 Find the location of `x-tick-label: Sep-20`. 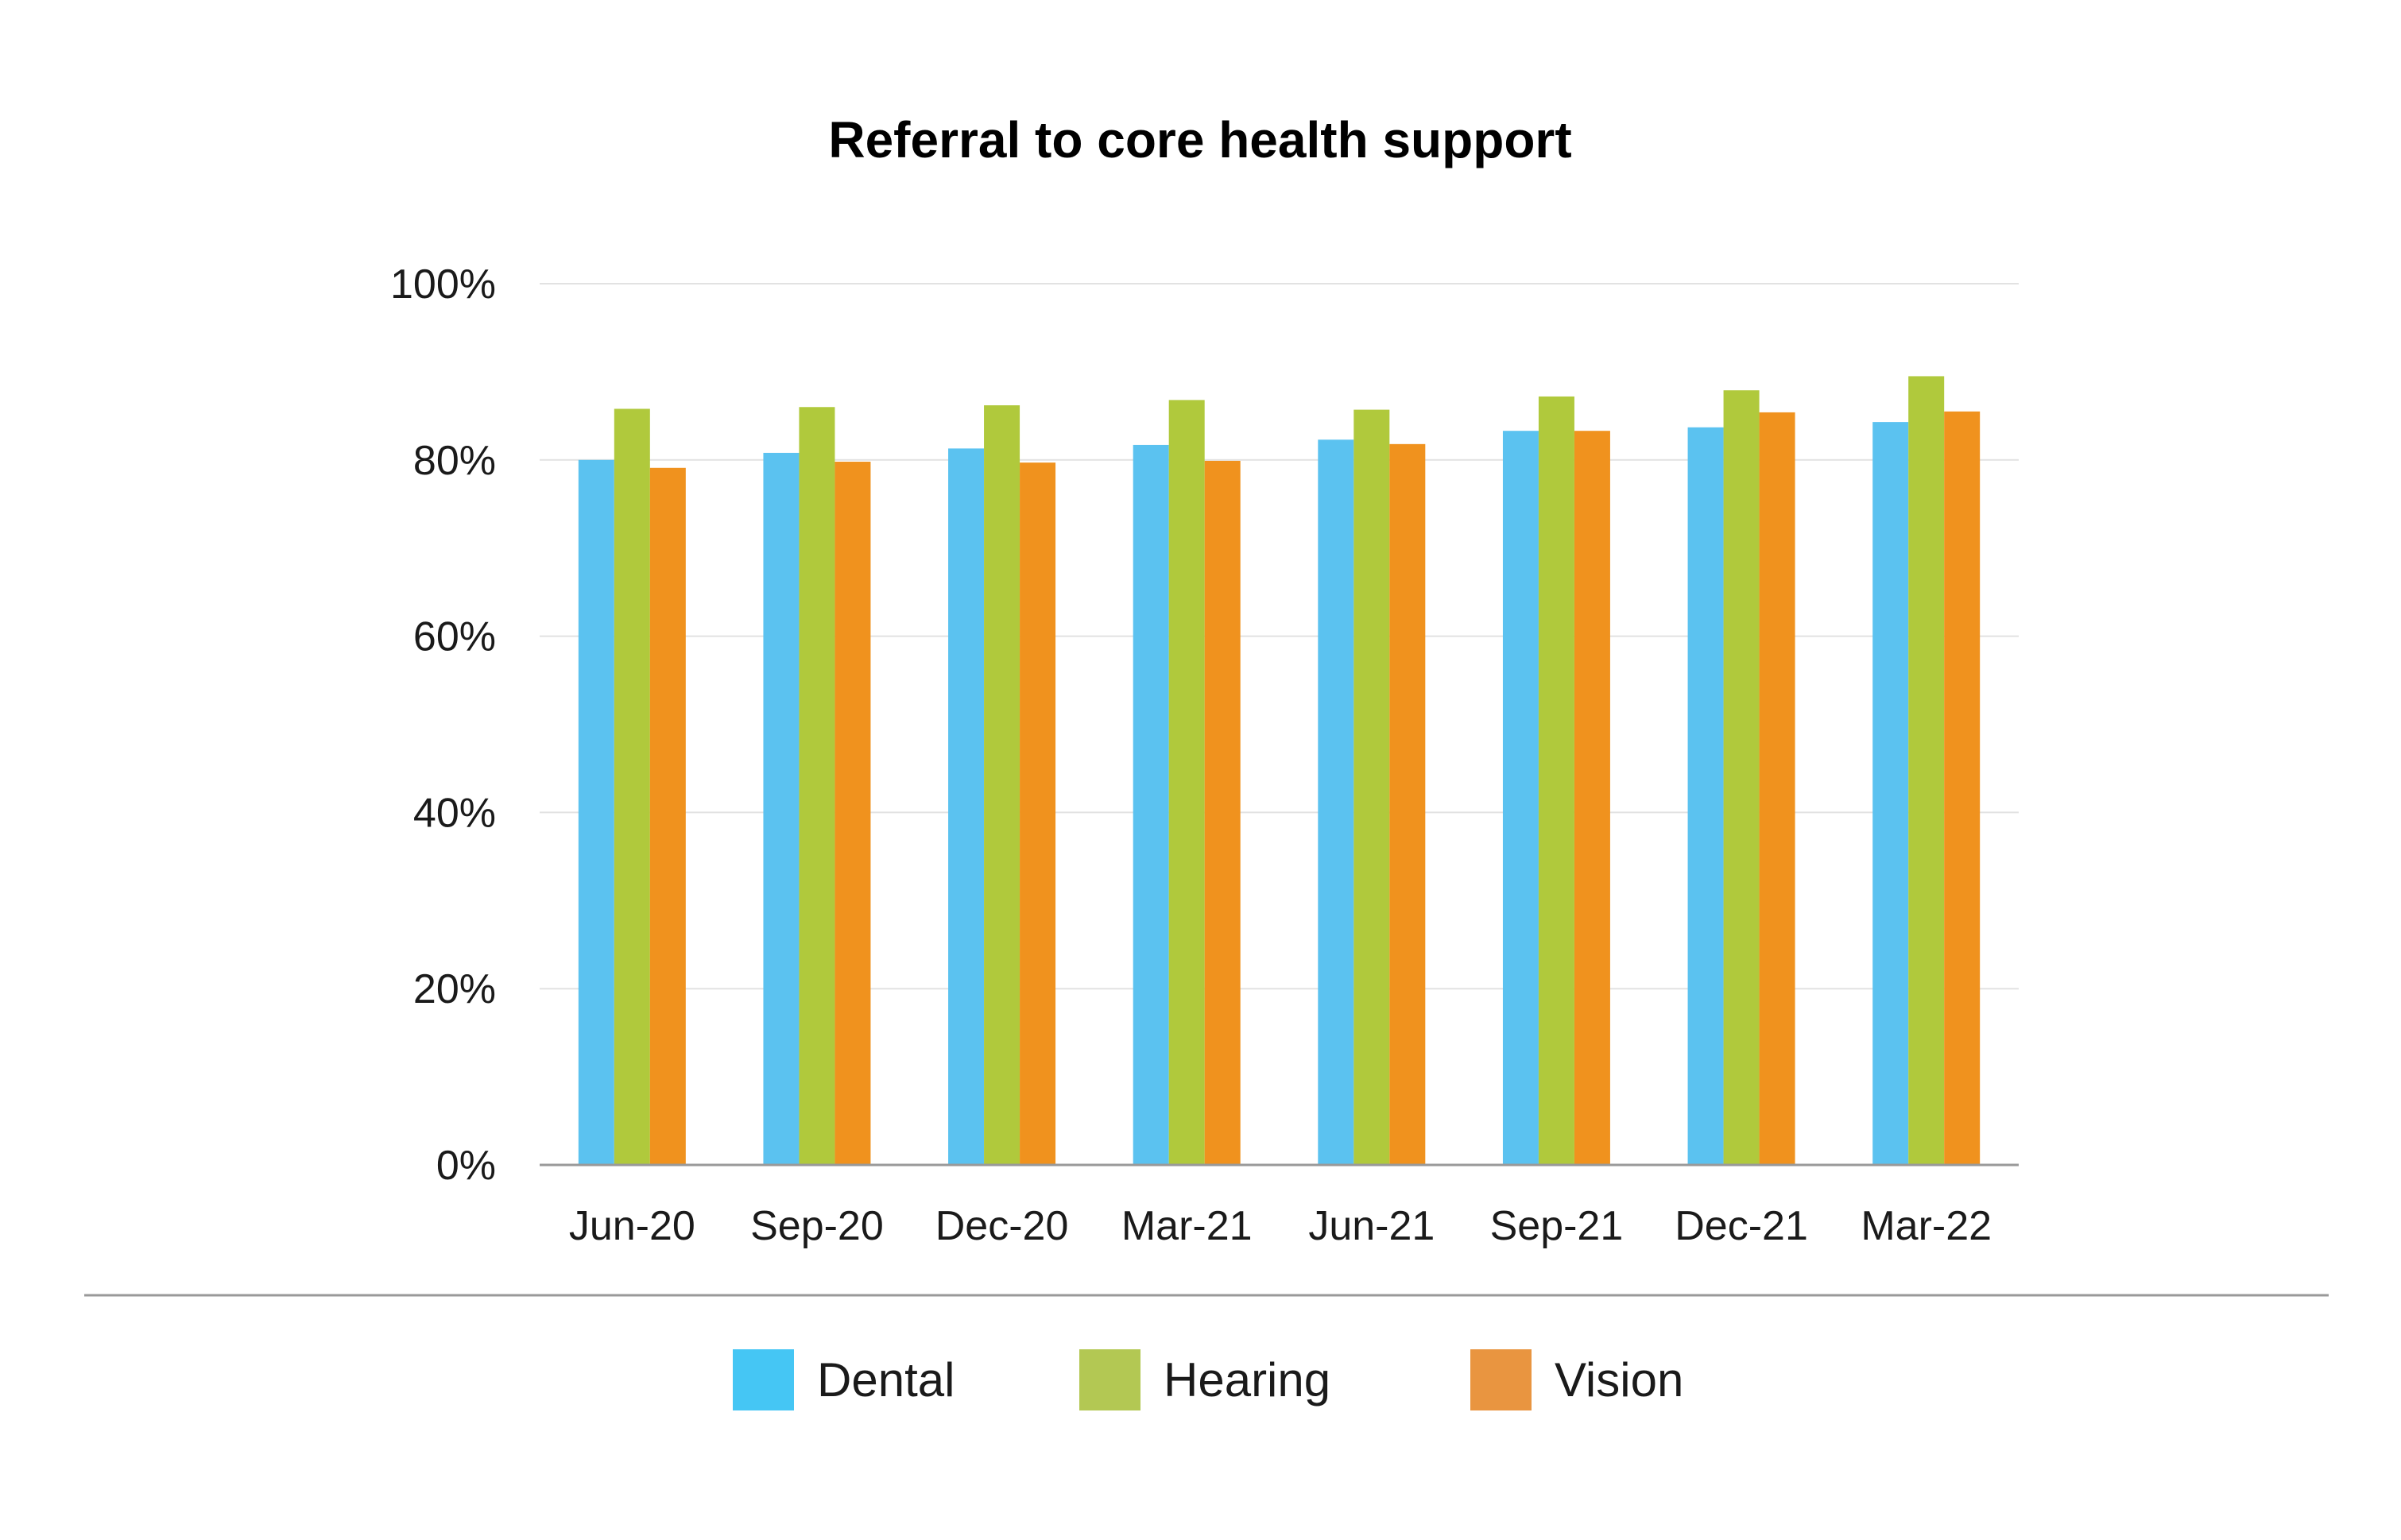

x-tick-label: Sep-20 is located at coordinates (817, 1226).